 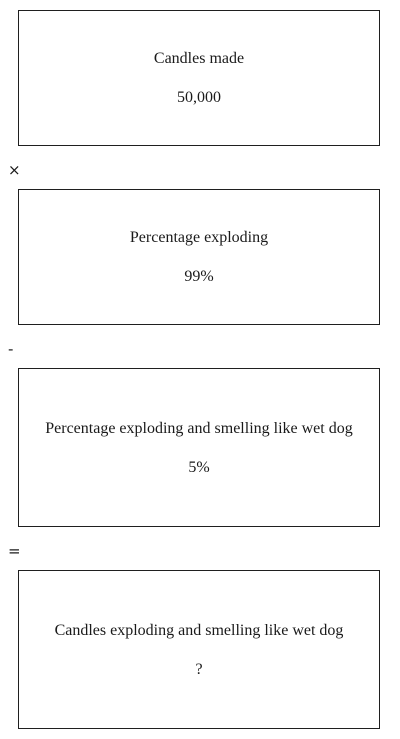 What do you see at coordinates (199, 669) in the screenshot?
I see `card-value: ?` at bounding box center [199, 669].